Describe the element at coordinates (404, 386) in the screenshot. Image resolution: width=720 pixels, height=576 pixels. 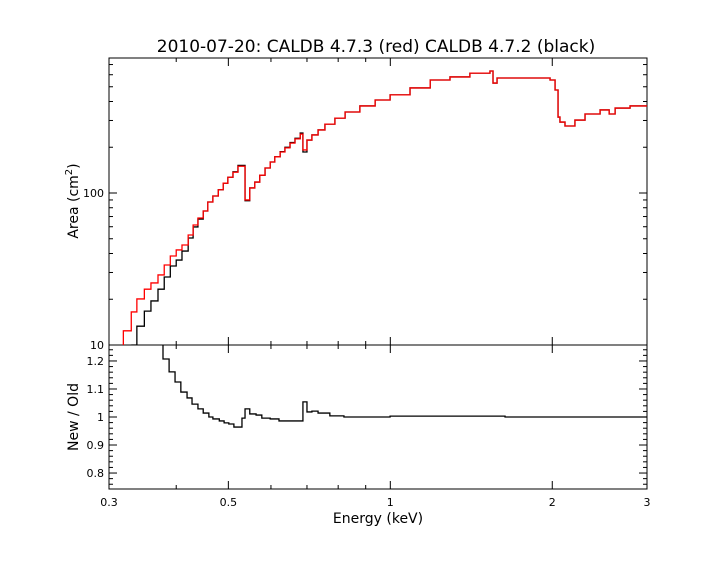
I see `series-ratio` at that location.